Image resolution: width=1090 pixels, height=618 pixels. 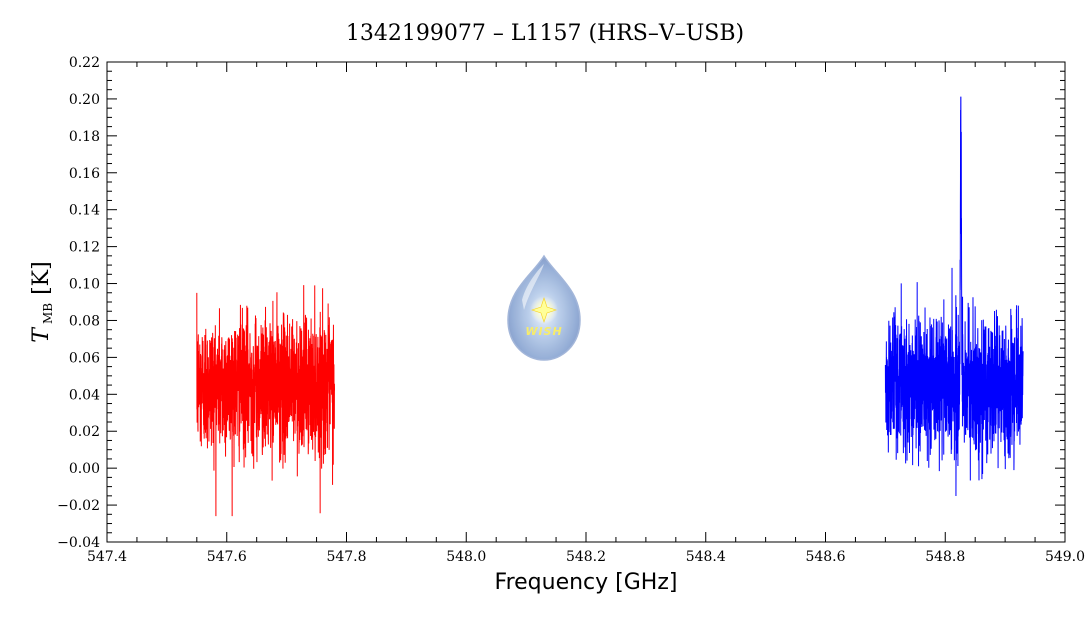 I want to click on x-tick-label: 548.6, so click(x=825, y=557).